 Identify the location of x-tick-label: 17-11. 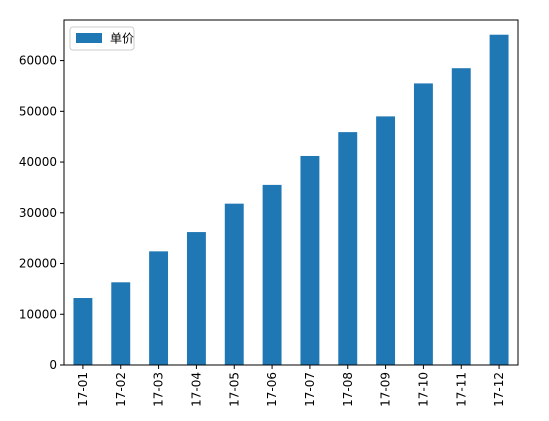
(461, 389).